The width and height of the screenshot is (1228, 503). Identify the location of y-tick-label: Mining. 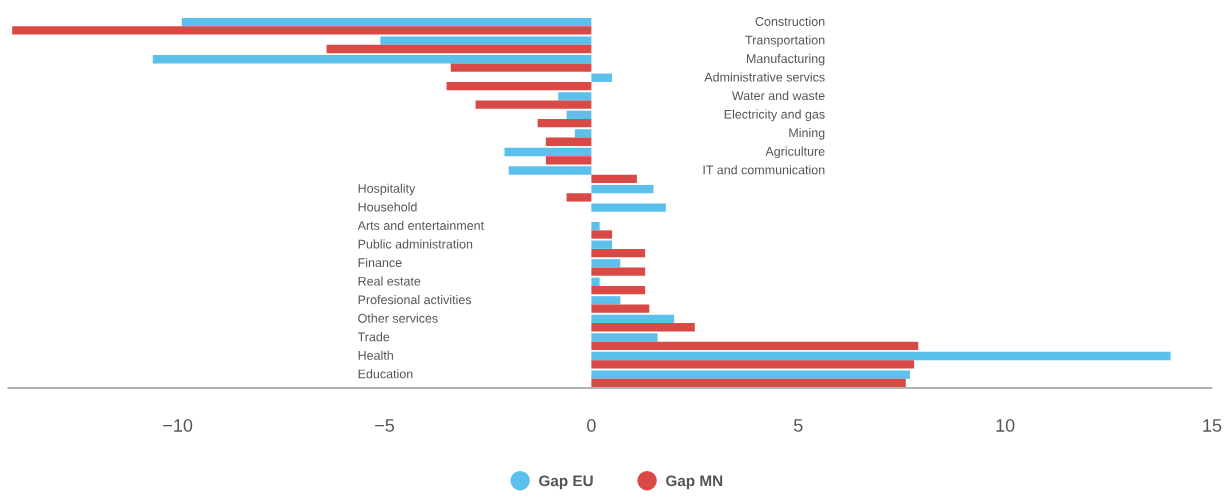
(807, 134).